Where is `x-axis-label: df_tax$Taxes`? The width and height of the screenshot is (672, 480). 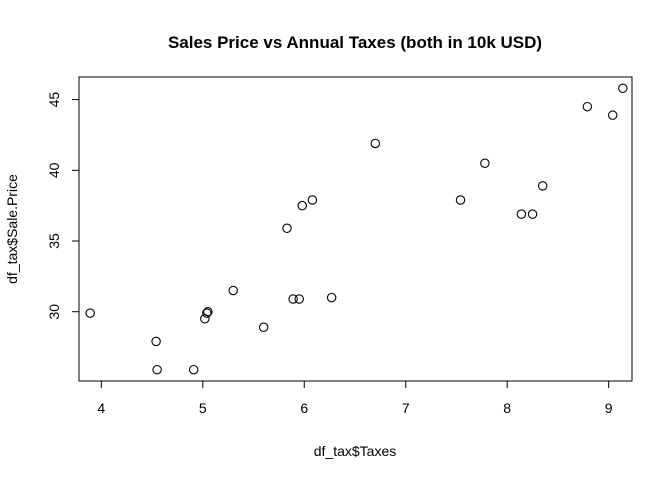 x-axis-label: df_tax$Taxes is located at coordinates (355, 451).